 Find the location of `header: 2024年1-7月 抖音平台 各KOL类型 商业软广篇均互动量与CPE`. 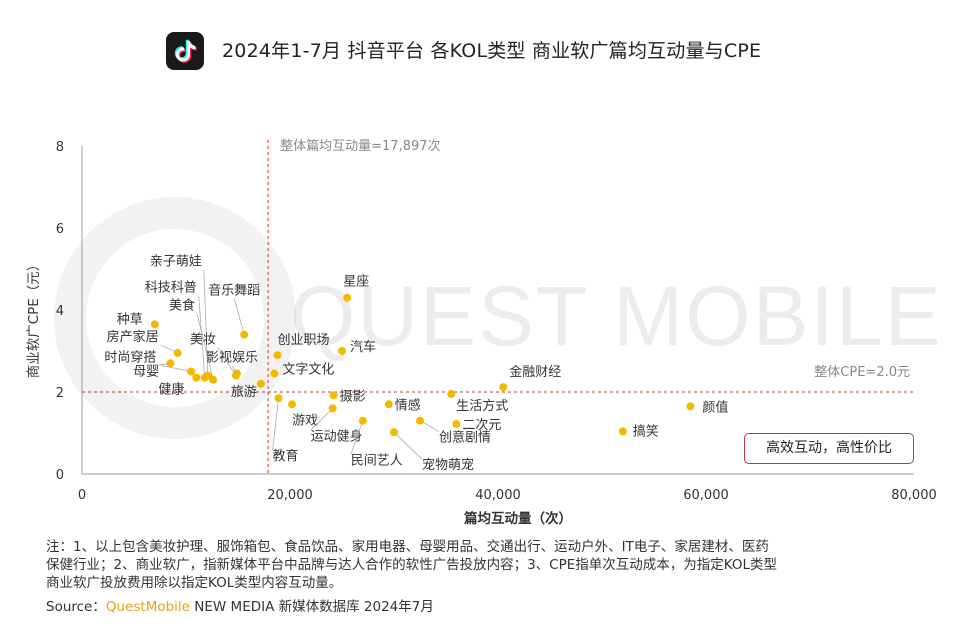

header: 2024年1-7月 抖音平台 各KOL类型 商业软广篇均互动量与CPE is located at coordinates (480, 52).